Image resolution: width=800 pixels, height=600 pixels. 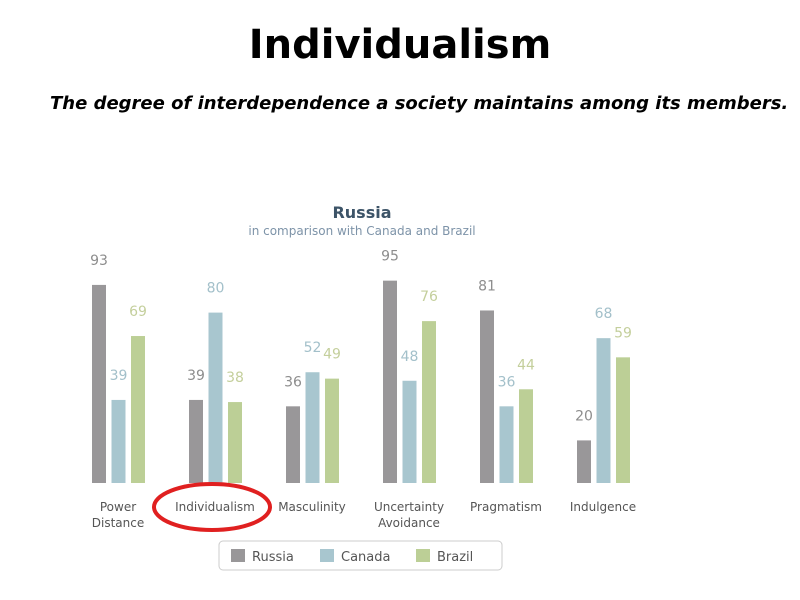 What do you see at coordinates (273, 557) in the screenshot?
I see `legend-label-russia: Russia` at bounding box center [273, 557].